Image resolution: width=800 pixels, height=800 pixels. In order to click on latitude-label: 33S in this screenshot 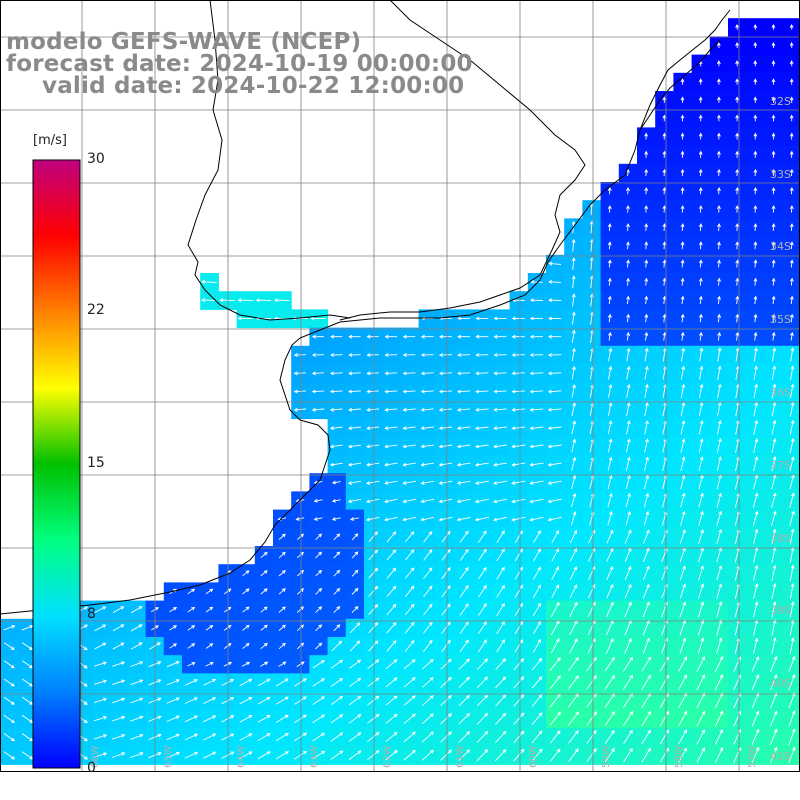, I will do `click(780, 174)`.